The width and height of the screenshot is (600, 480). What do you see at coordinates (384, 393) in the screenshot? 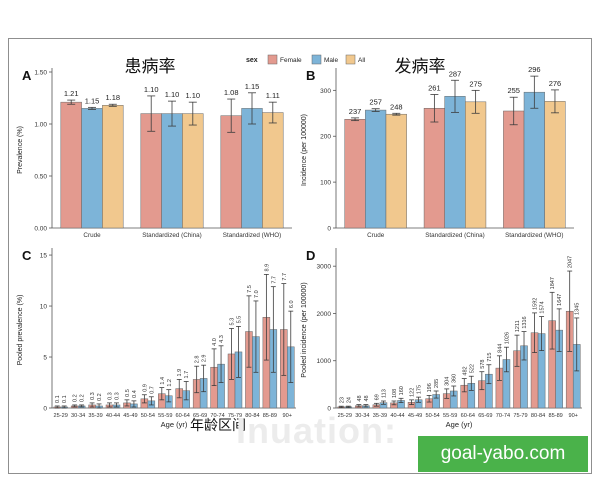
I see `panel-d-data-label: 113` at bounding box center [384, 393].